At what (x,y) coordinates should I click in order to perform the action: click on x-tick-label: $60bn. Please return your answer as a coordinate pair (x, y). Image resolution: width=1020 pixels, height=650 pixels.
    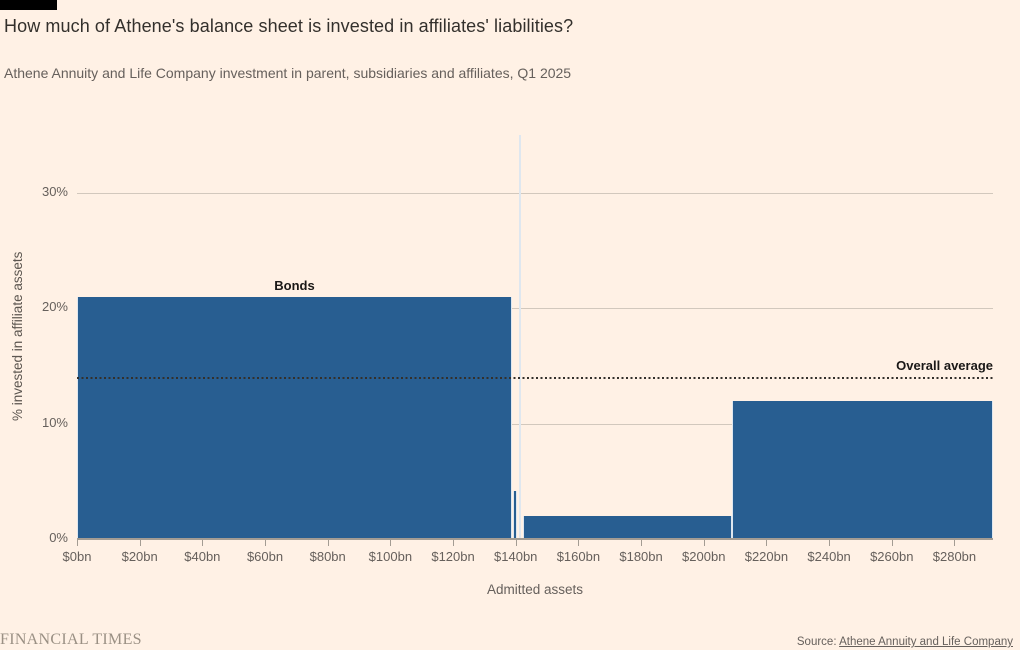
    Looking at the image, I should click on (265, 556).